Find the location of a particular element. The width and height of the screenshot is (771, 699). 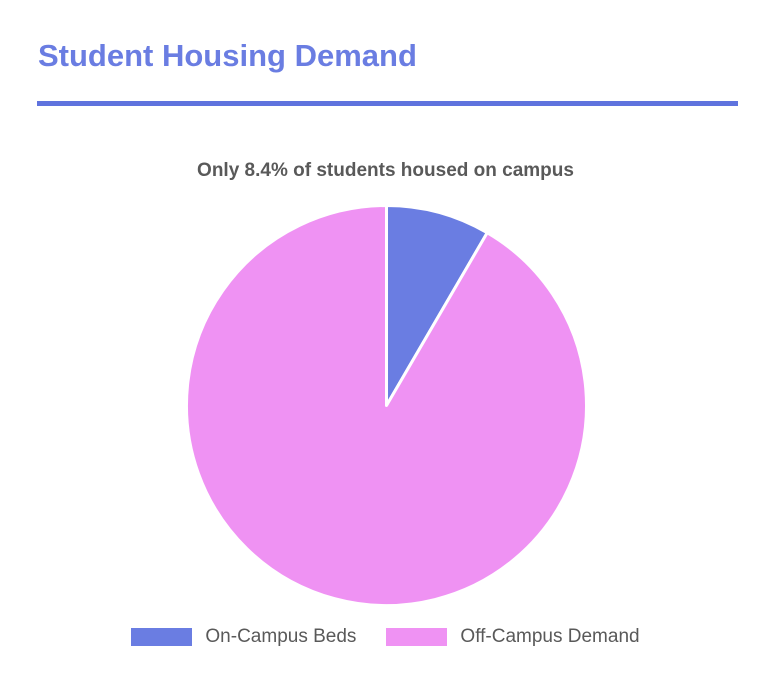

chart-subtitle: Only 8.4% of students housed on campus is located at coordinates (385, 170).